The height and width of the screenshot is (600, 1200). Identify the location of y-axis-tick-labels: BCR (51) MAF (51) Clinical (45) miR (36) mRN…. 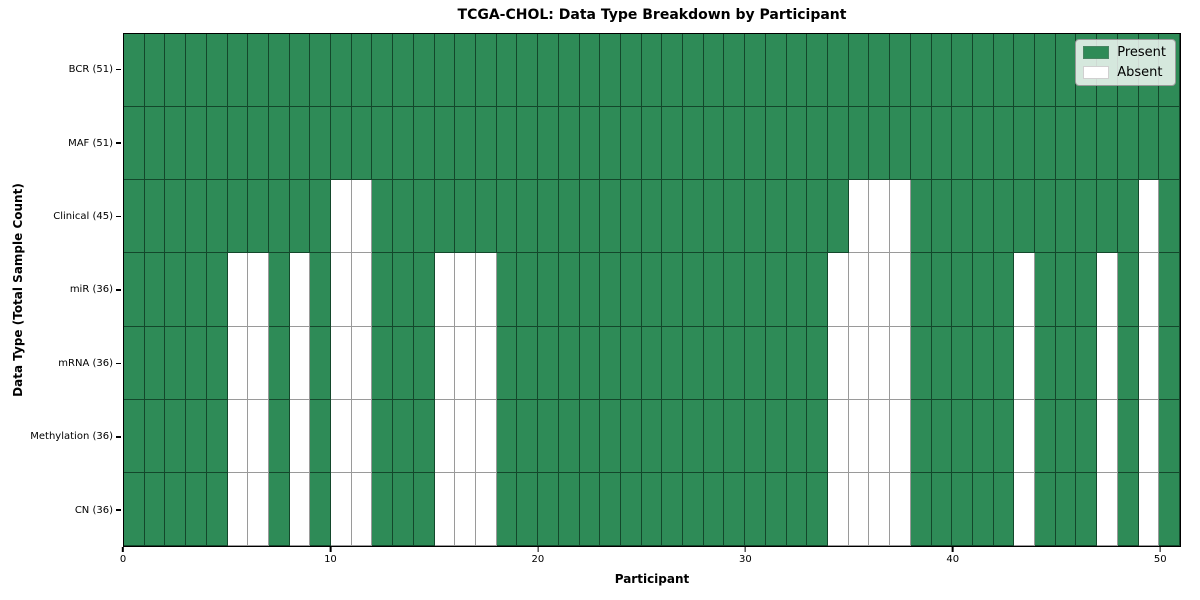
(60, 290).